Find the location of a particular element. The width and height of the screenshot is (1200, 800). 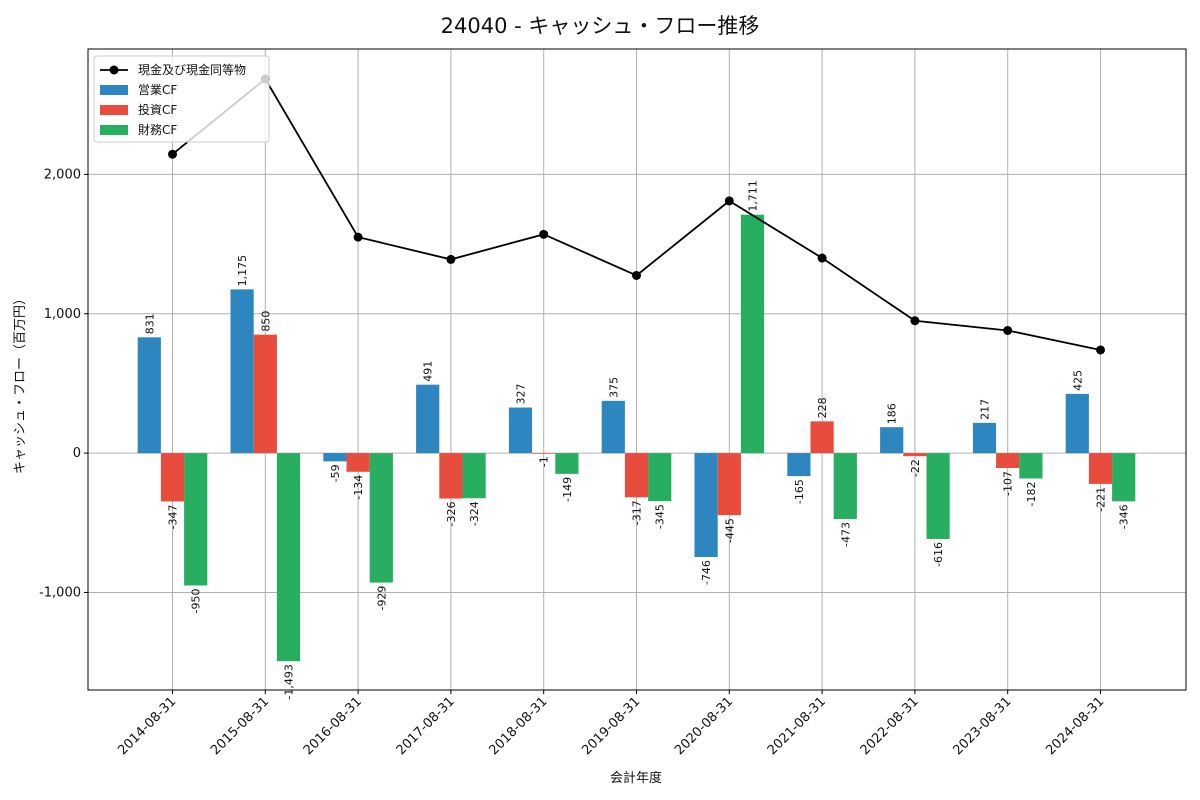

legend-entry: 営業CF is located at coordinates (157, 90).